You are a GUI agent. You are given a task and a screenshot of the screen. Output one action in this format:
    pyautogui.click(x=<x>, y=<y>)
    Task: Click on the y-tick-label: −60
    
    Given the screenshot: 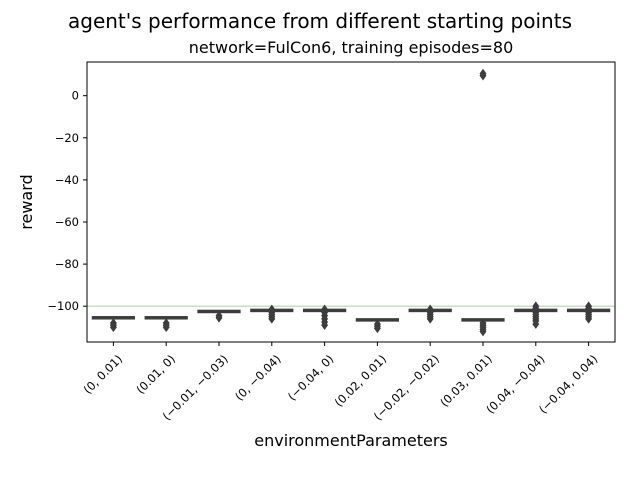 What is the action you would take?
    pyautogui.click(x=67, y=222)
    